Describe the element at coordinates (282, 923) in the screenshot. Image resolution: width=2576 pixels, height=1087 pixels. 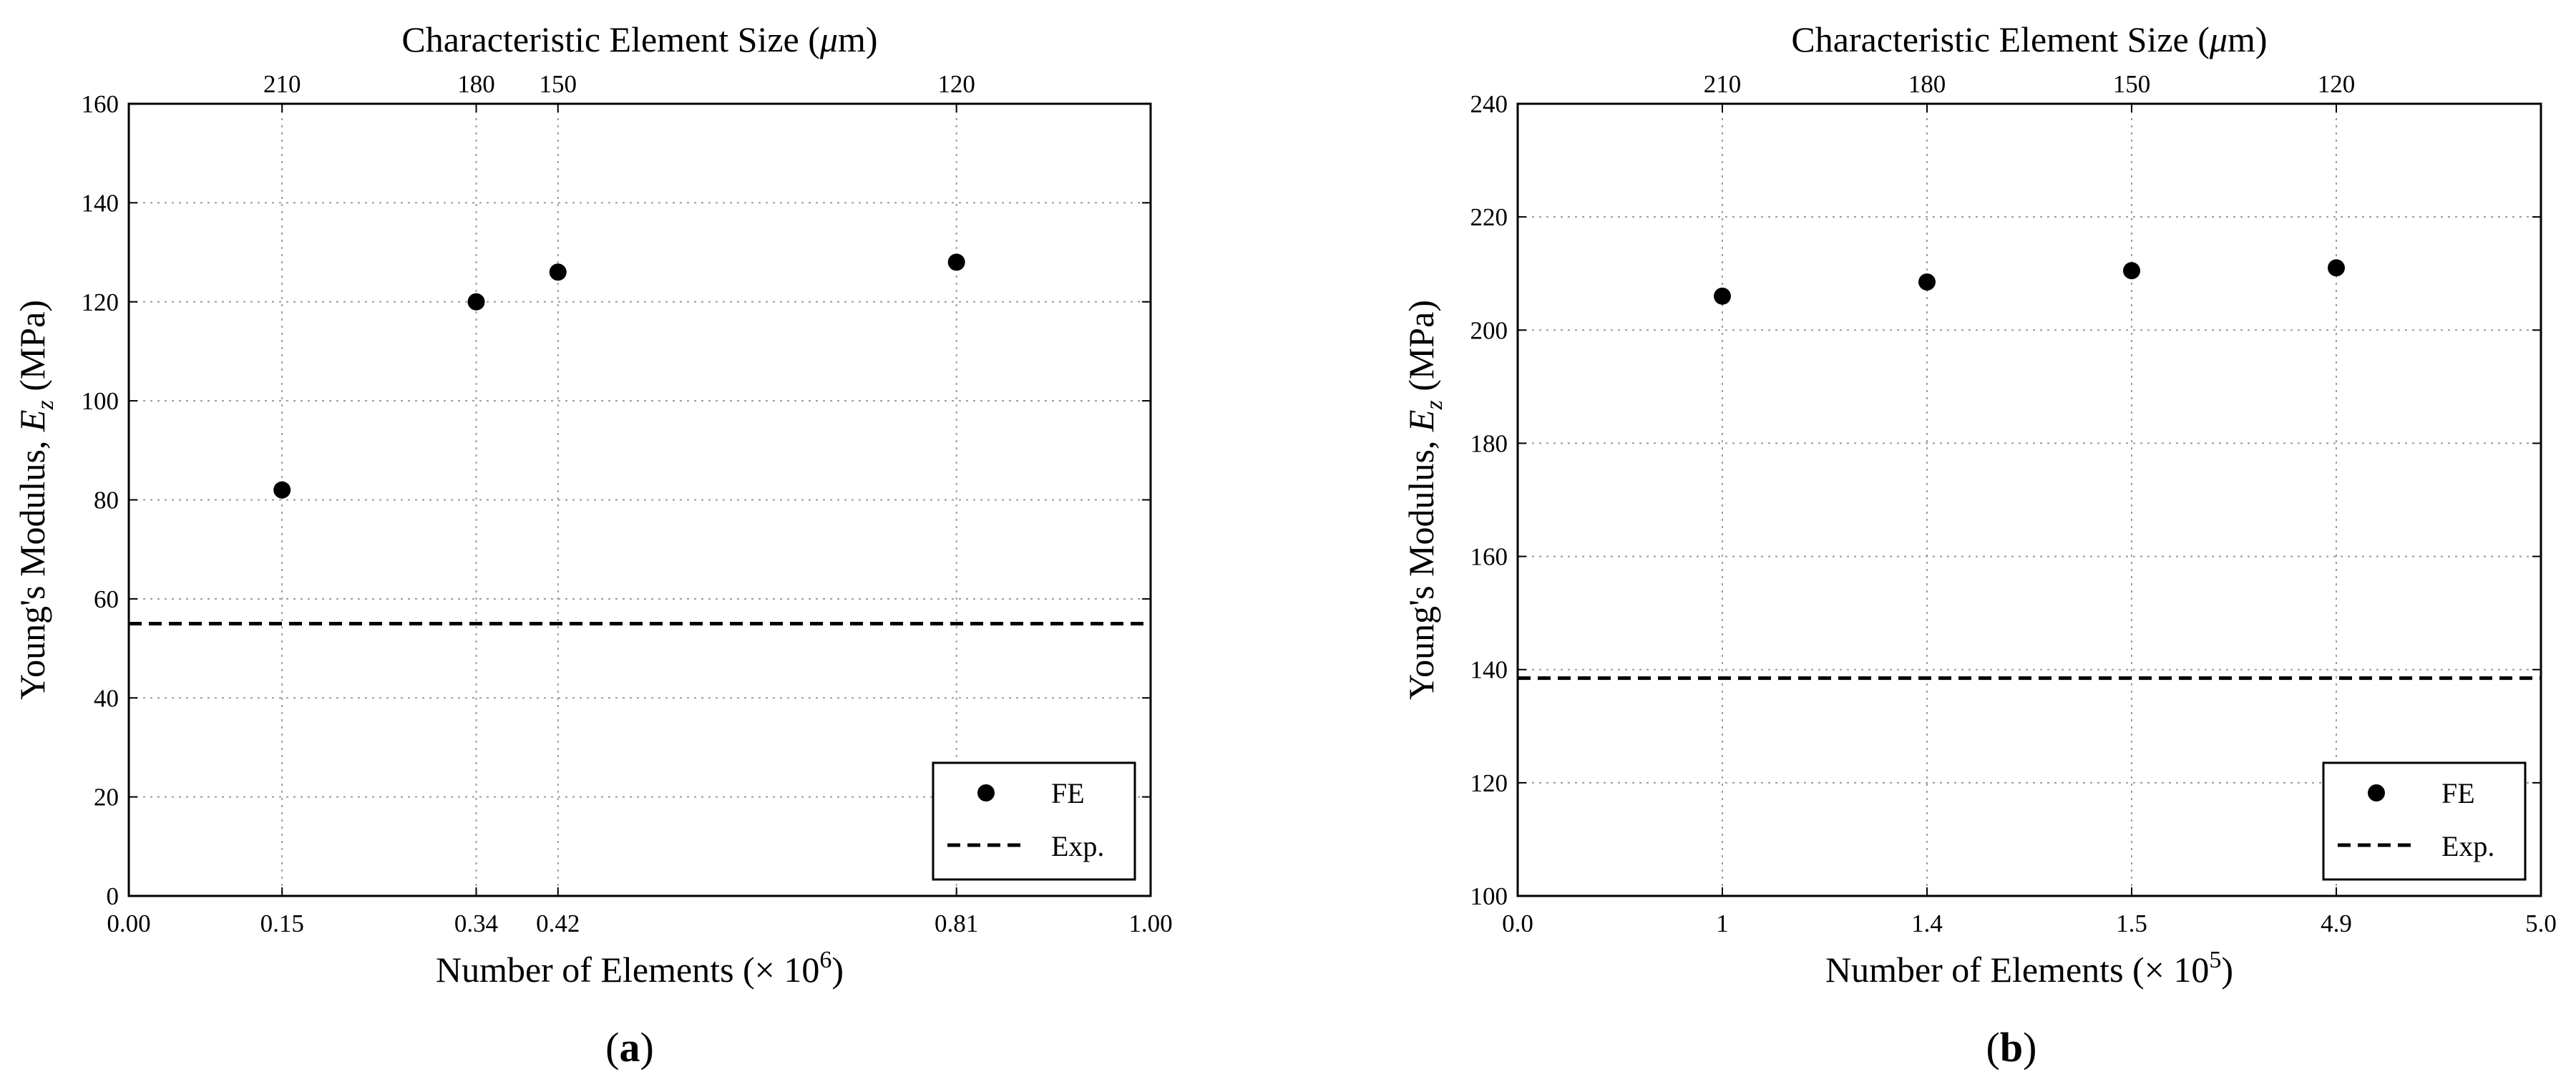
I see `x-tick-label: 0.15` at that location.